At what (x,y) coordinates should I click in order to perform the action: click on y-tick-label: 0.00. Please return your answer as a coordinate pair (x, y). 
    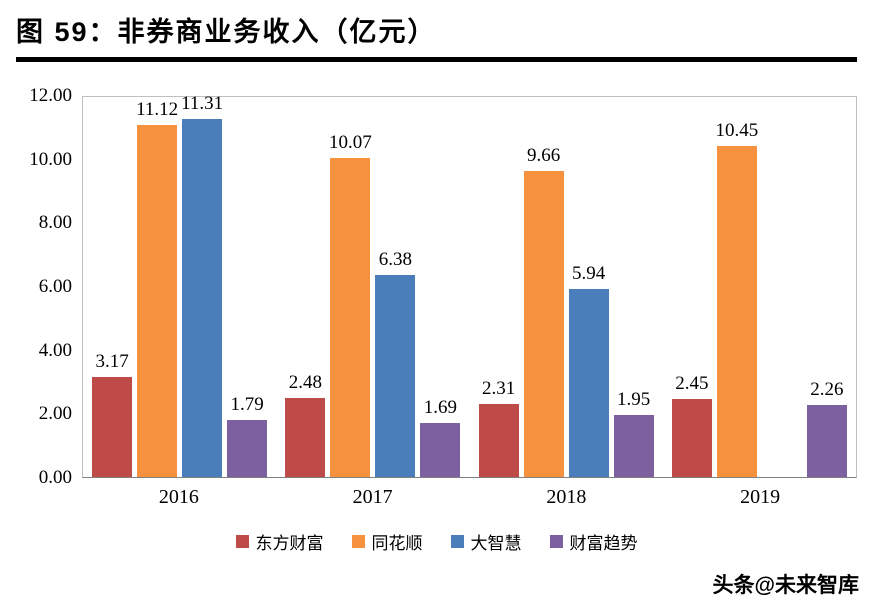
    Looking at the image, I should click on (55, 477).